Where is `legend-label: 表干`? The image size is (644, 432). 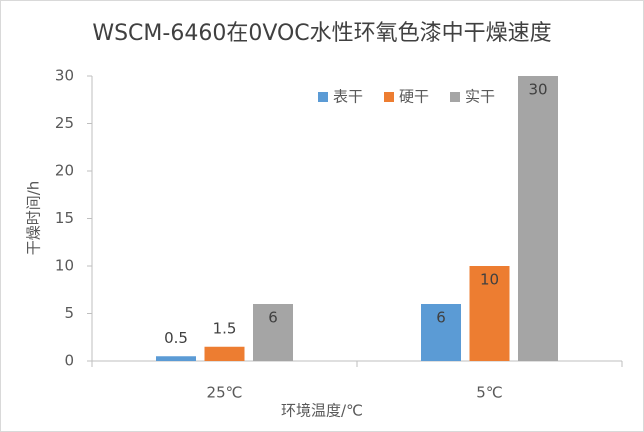
legend-label: 表干 is located at coordinates (348, 97).